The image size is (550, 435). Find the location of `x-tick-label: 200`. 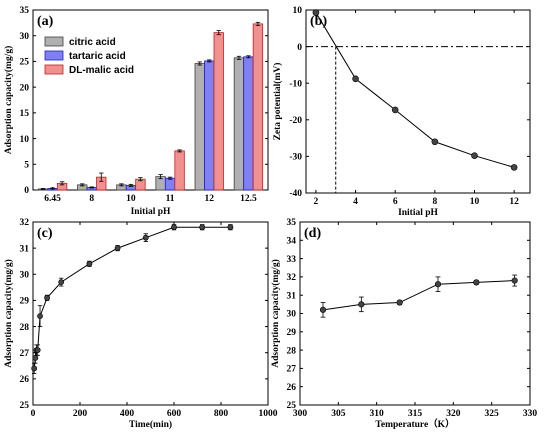

x-tick-label: 200 is located at coordinates (80, 414).